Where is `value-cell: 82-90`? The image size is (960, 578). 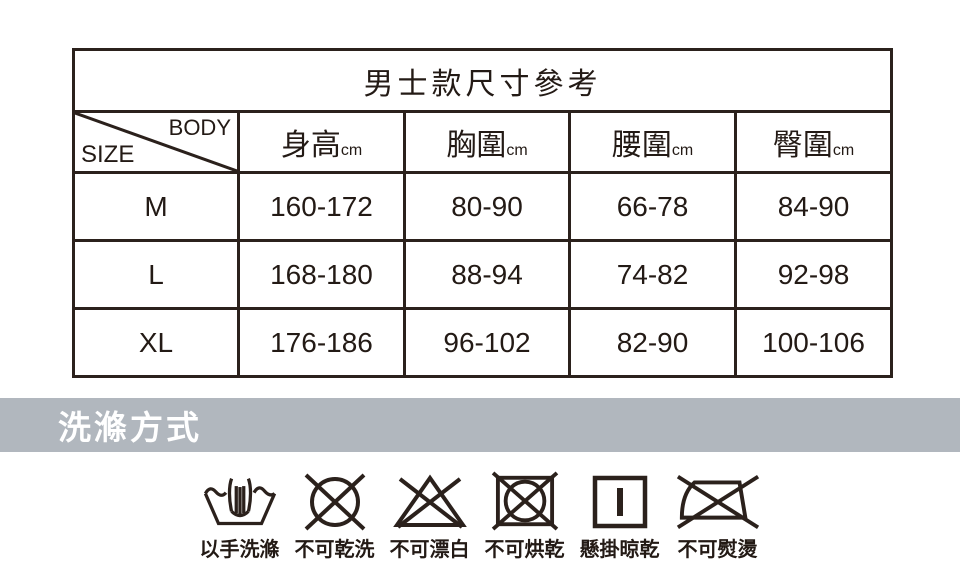 value-cell: 82-90 is located at coordinates (652, 342).